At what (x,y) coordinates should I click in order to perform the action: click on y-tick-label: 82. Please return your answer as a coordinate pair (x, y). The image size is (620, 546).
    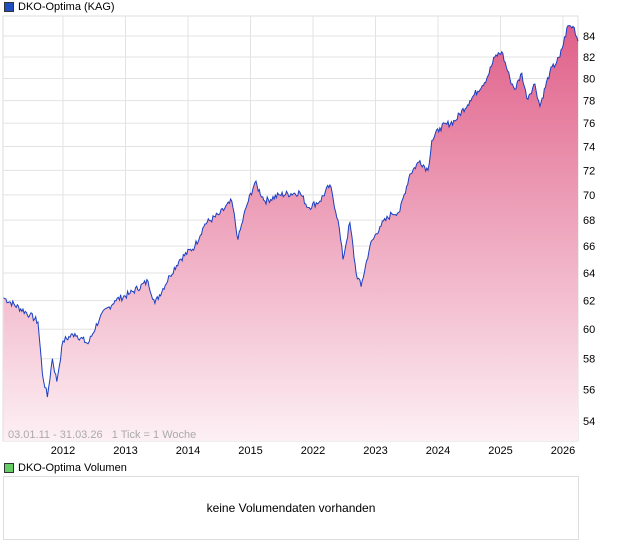
    Looking at the image, I should click on (589, 58).